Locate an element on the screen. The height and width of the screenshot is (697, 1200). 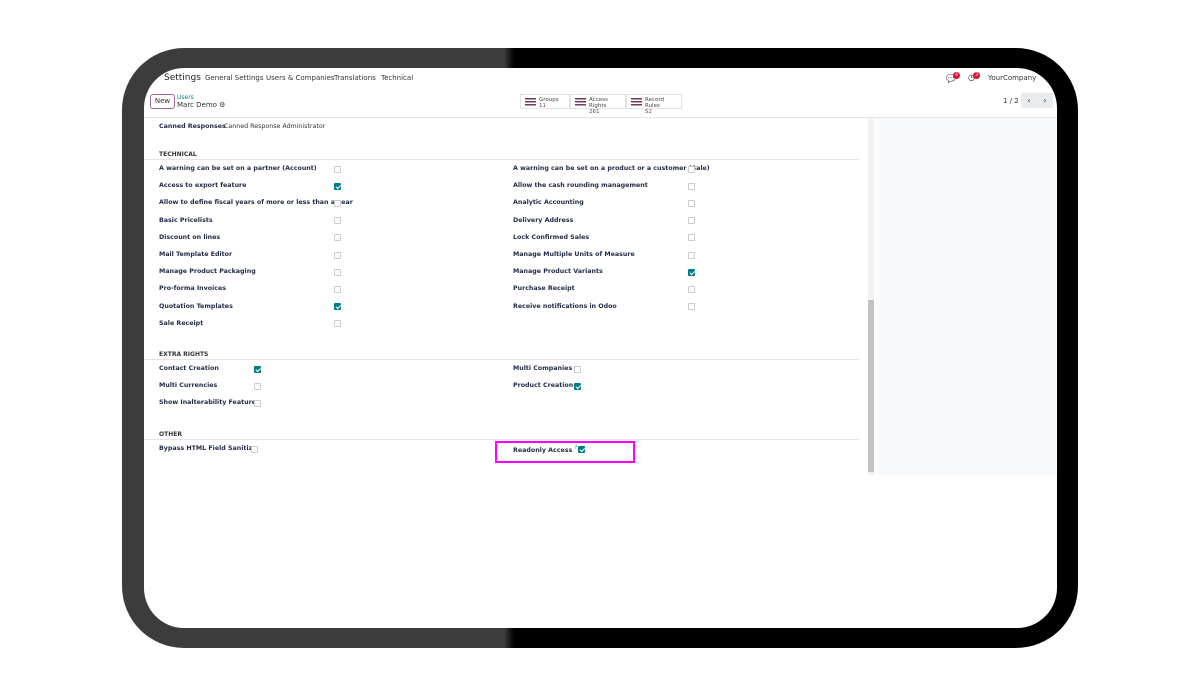
highlight-box is located at coordinates (565, 452).